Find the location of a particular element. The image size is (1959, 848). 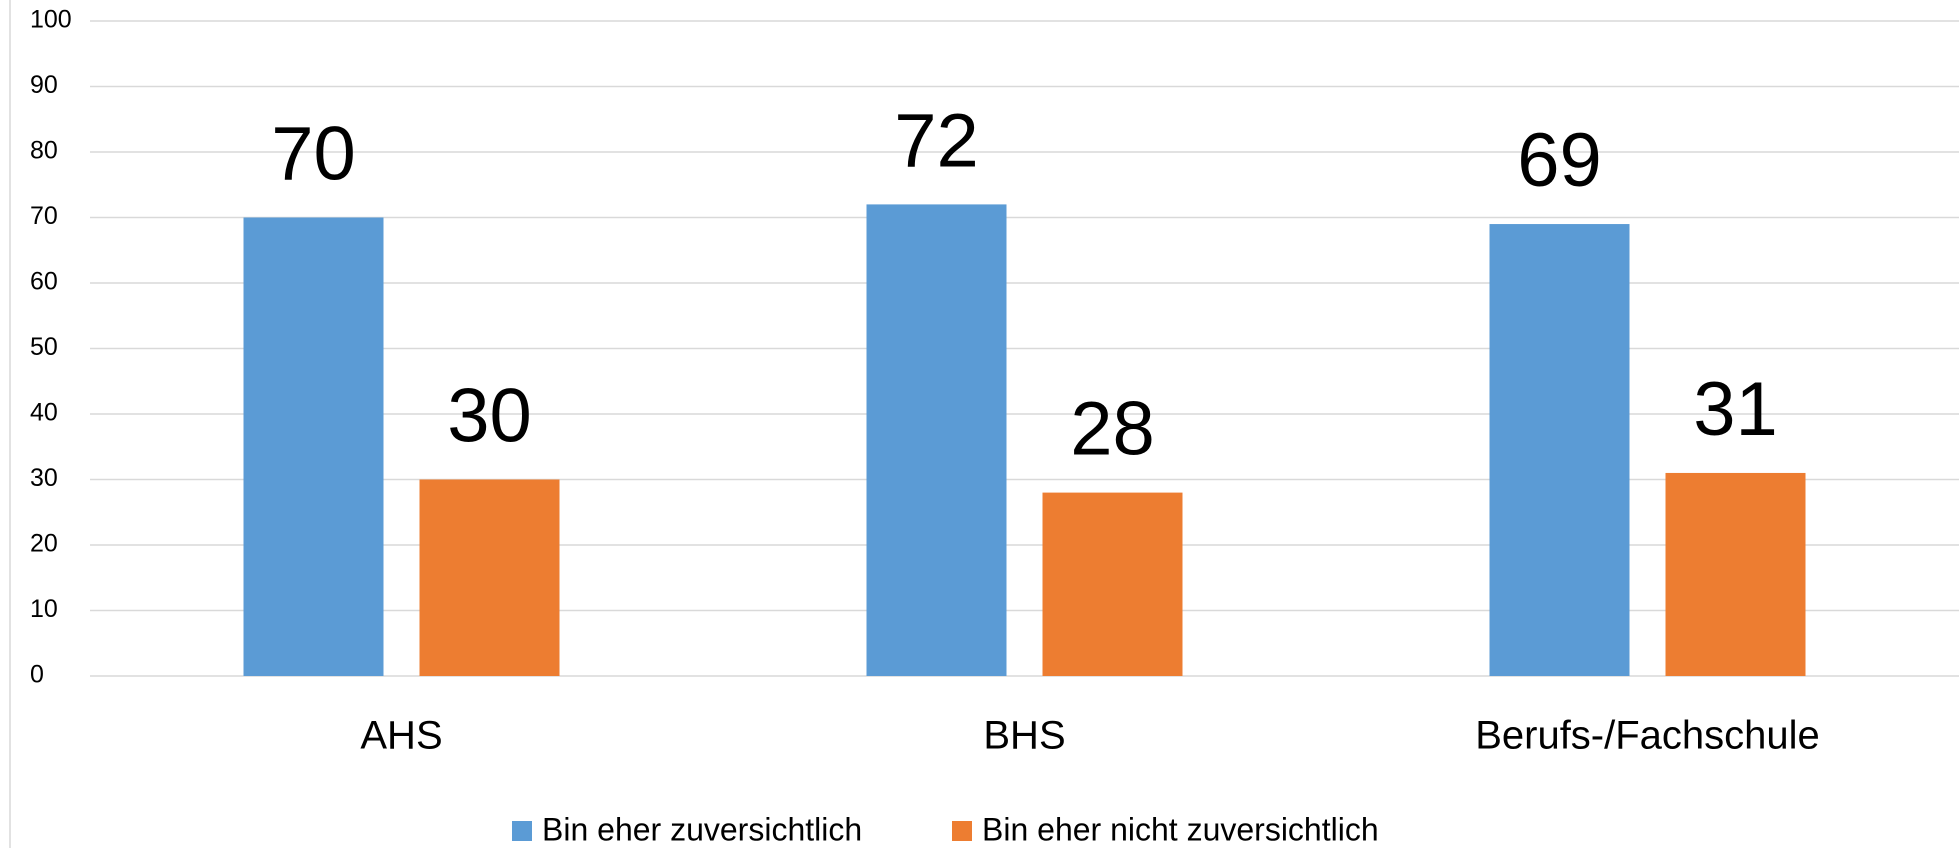

data-label: 31 is located at coordinates (1735, 409).